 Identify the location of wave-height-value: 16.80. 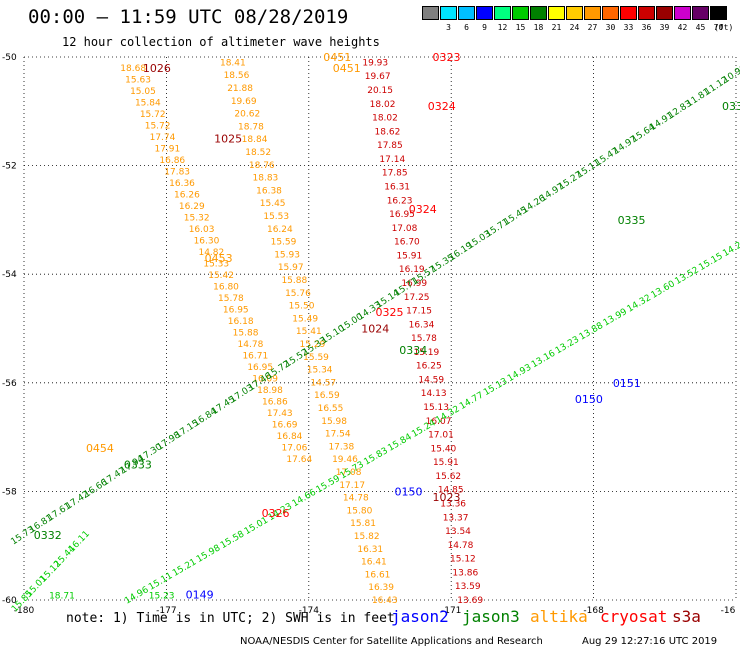
(226, 287).